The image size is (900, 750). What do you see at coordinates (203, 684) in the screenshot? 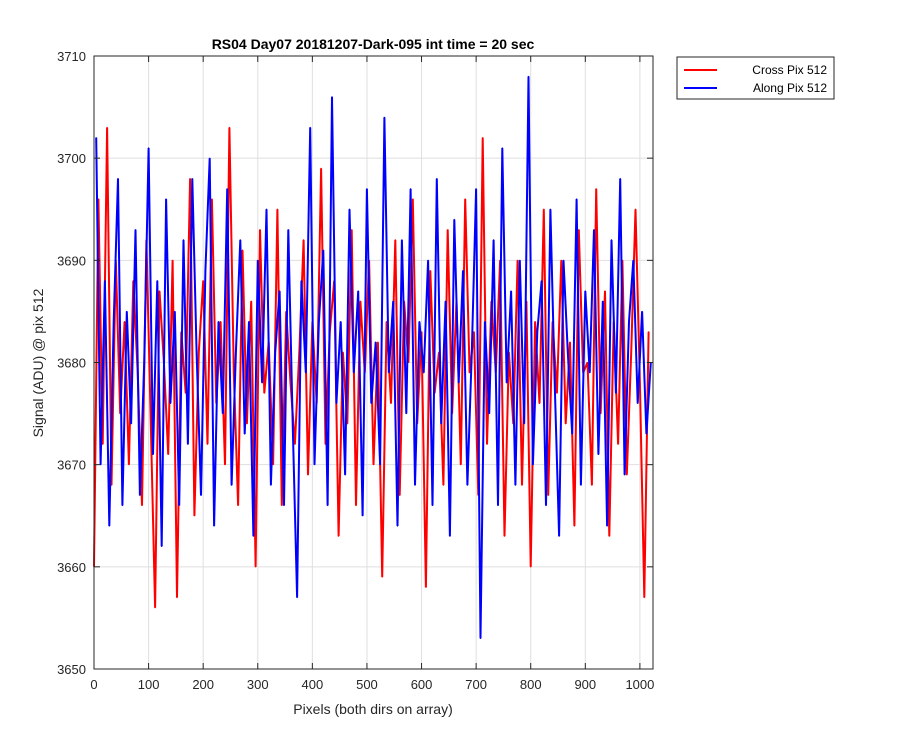
I see `x-tick-label: 200` at bounding box center [203, 684].